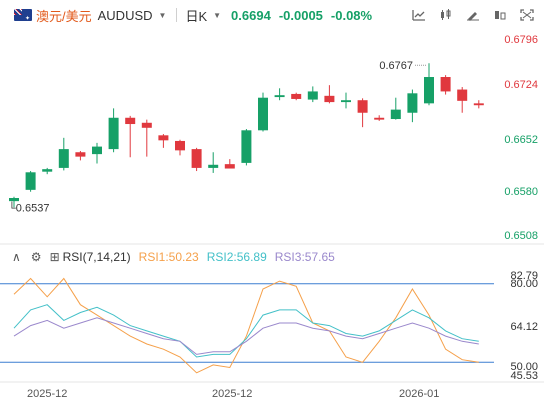 The height and width of the screenshot is (402, 544). Describe the element at coordinates (524, 284) in the screenshot. I see `rsi-tick-label: 80.00` at that location.